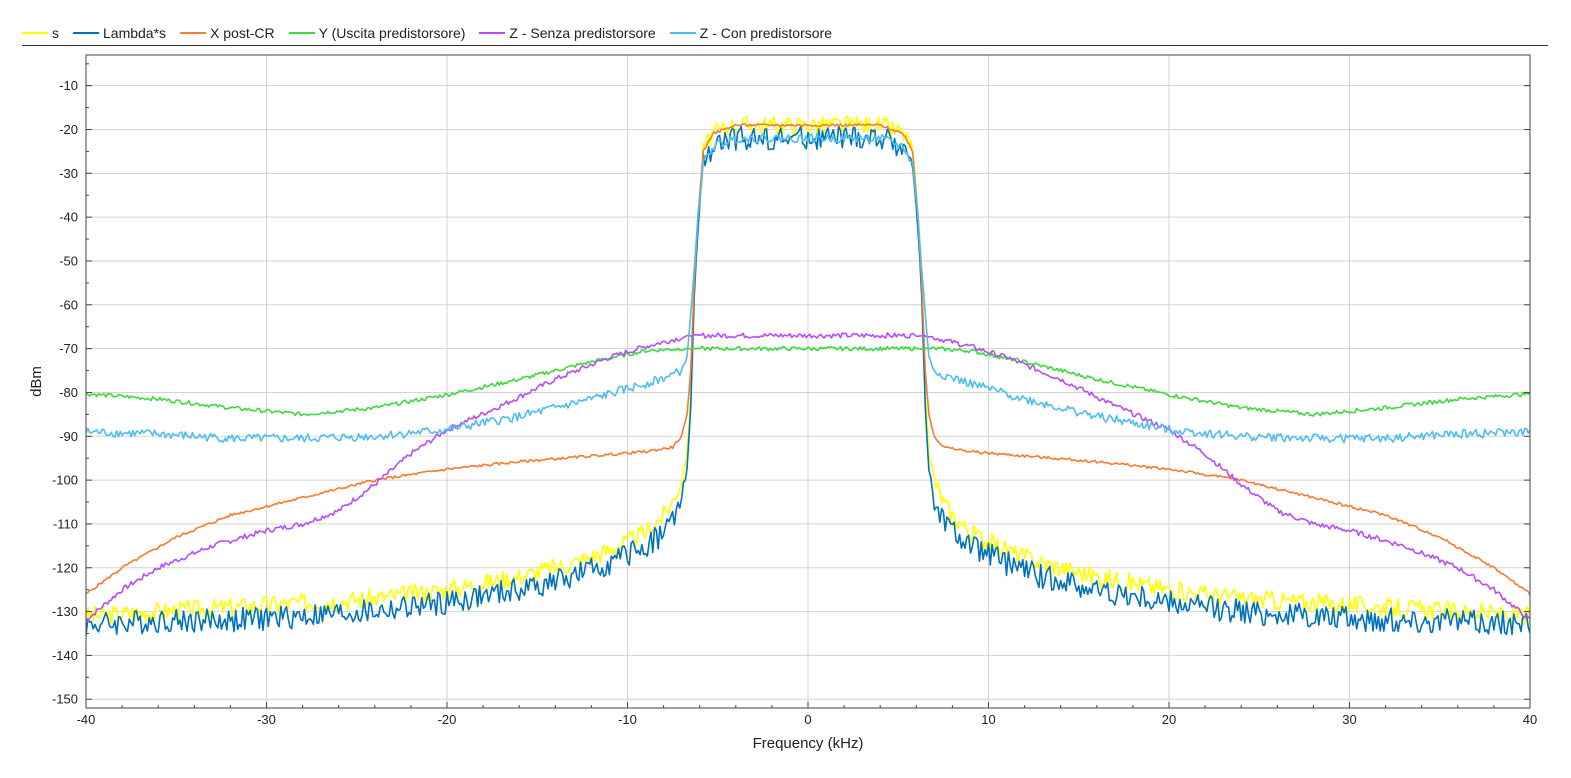 This screenshot has width=1571, height=778. Describe the element at coordinates (1349, 719) in the screenshot. I see `x-tick-label: 30` at that location.